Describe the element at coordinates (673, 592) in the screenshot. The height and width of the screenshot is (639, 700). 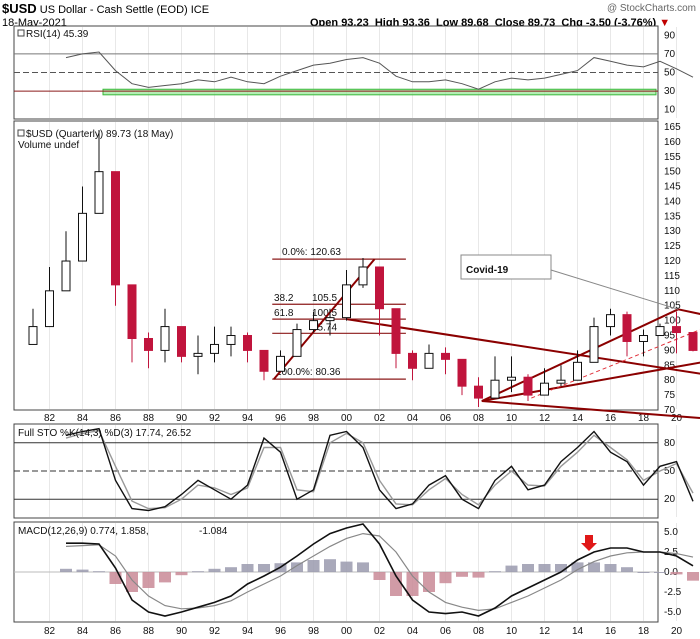
I see `macd-tick-label: -2.5` at that location.